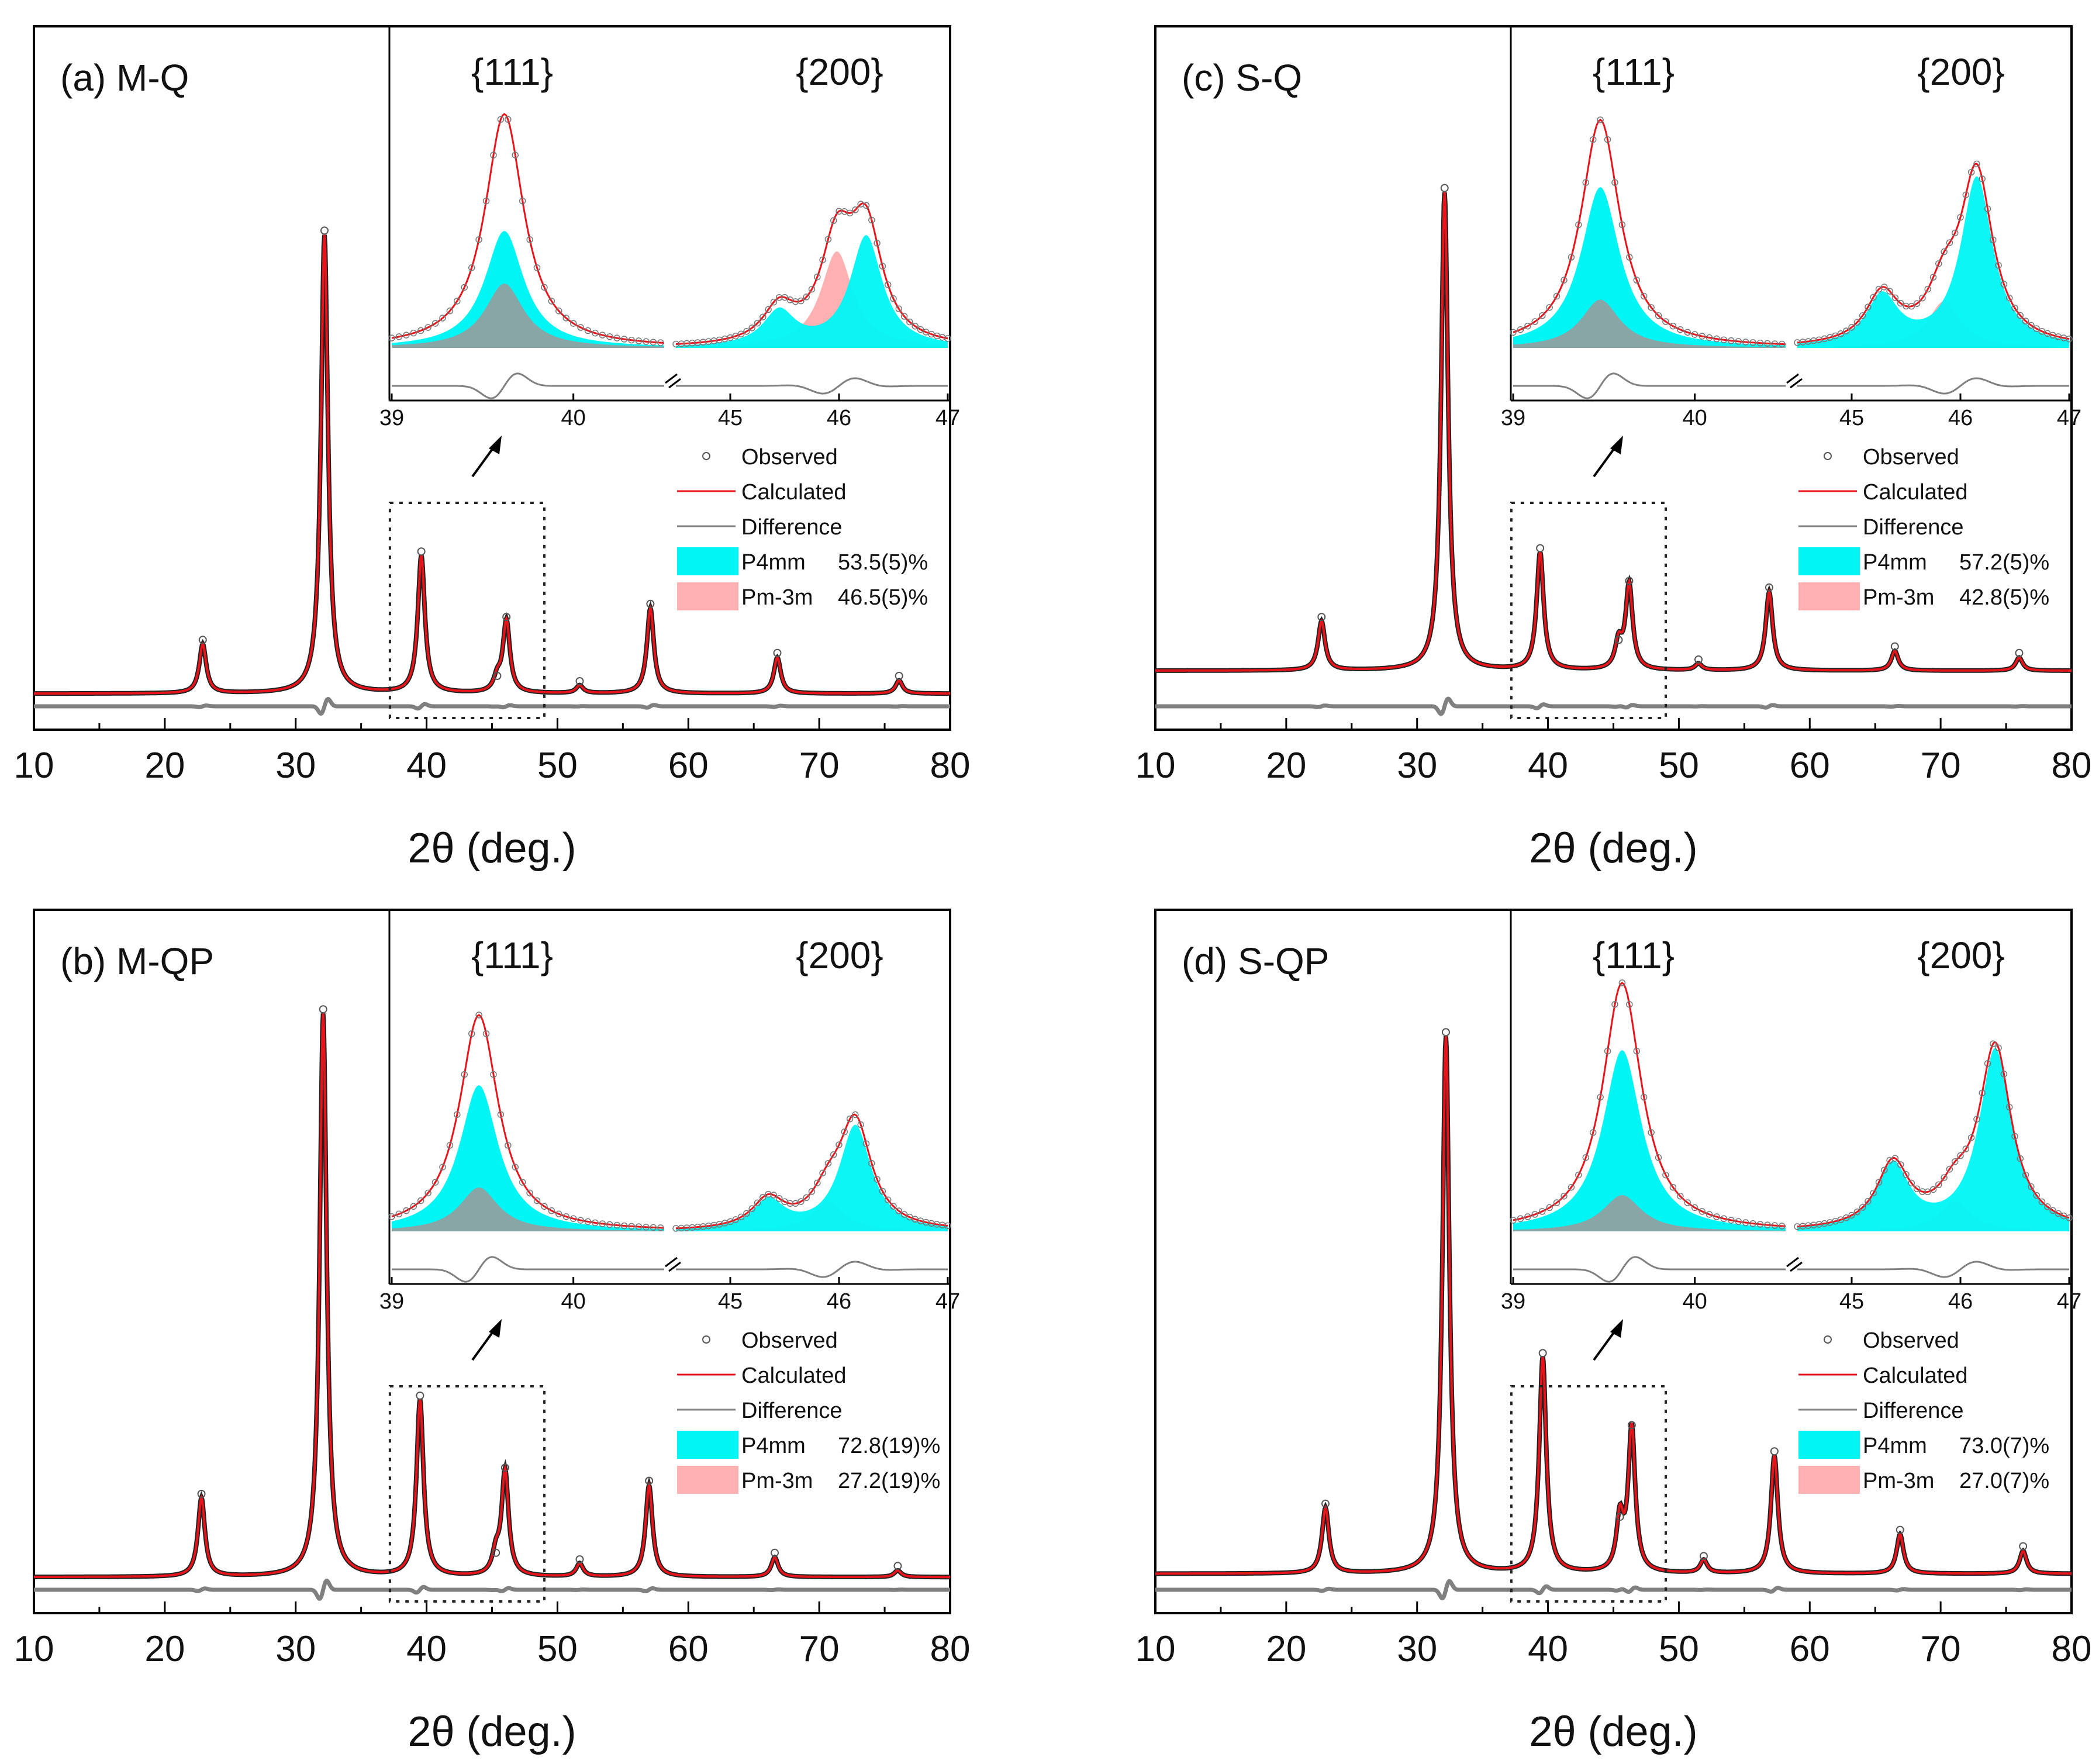  Describe the element at coordinates (492, 464) in the screenshot. I see `calculated-curve` at that location.